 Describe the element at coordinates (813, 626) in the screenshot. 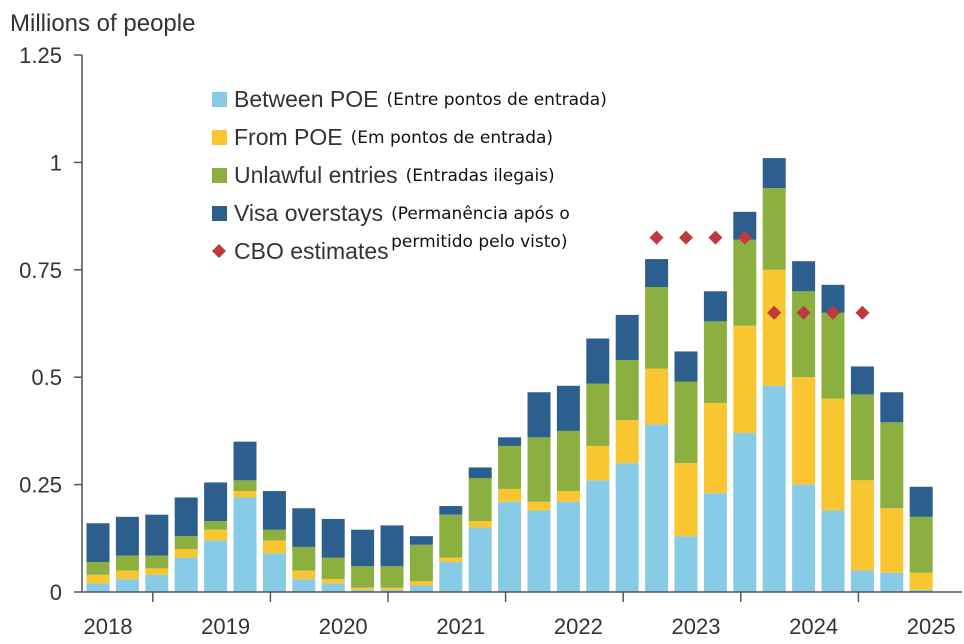

I see `x-tick-label: 2024` at that location.